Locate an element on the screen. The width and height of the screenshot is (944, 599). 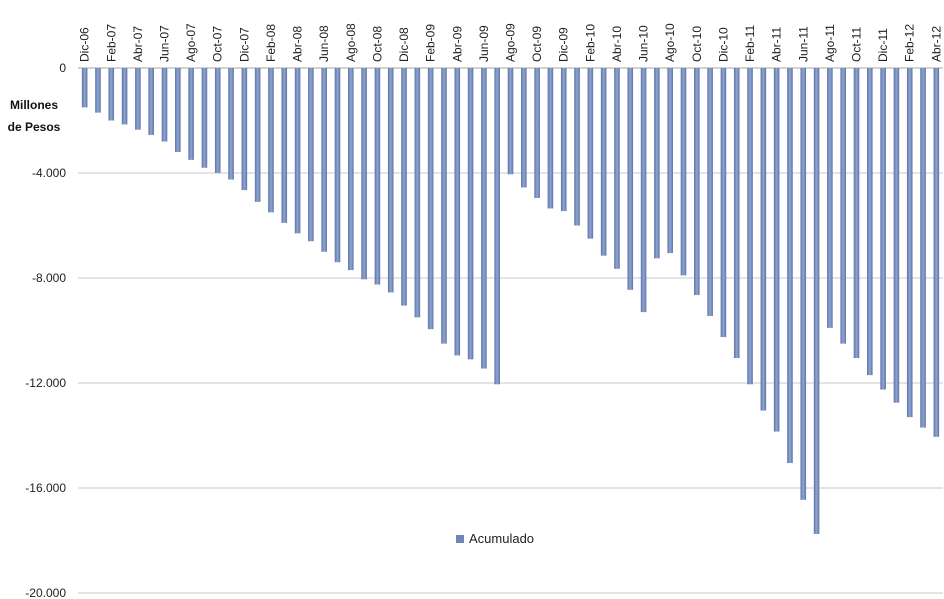
x-tick-label: Feb-09 is located at coordinates (431, 43).